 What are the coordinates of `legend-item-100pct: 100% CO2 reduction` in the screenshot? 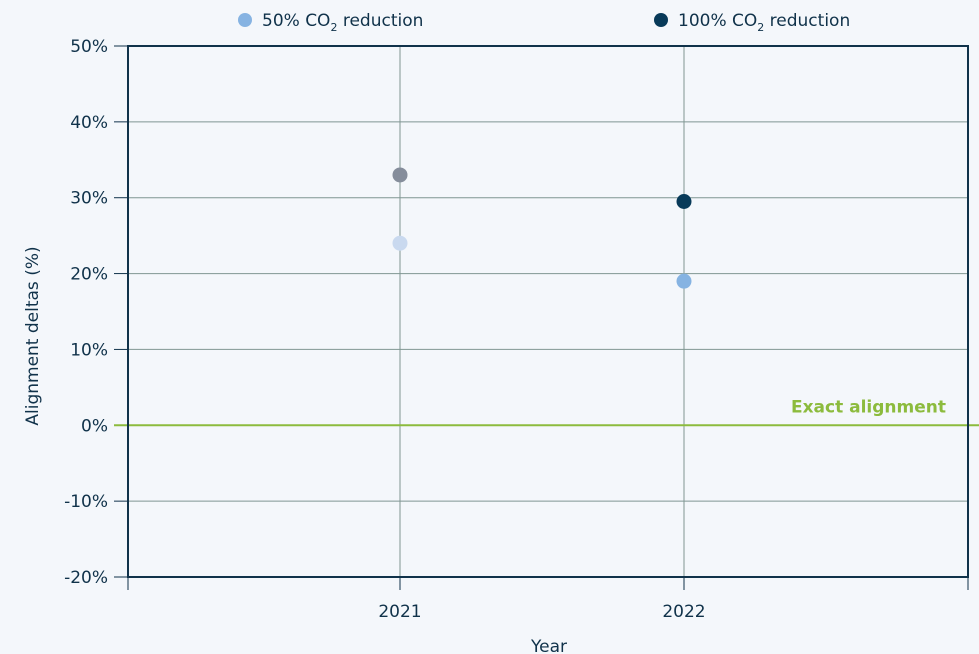 It's located at (752, 22).